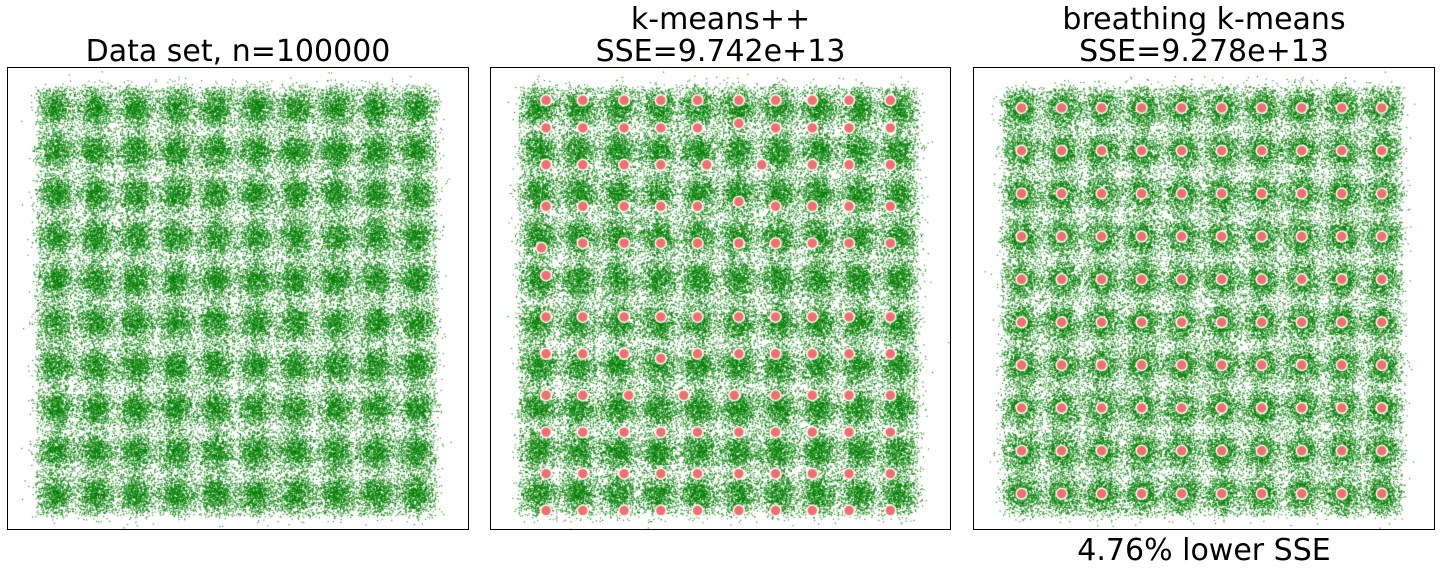 The width and height of the screenshot is (1441, 573). I want to click on chart-title-line1: k-means++, so click(720, 19).